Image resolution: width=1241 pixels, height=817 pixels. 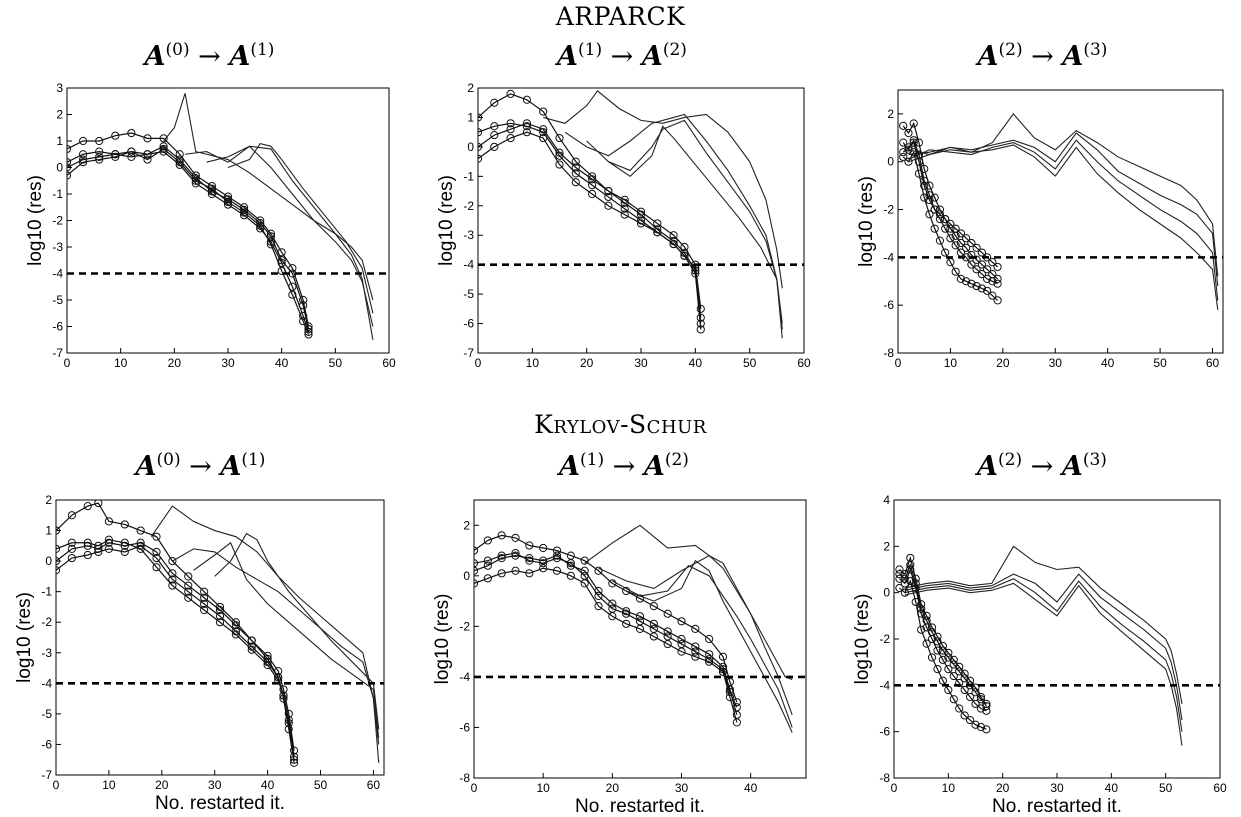 What do you see at coordinates (59, 141) in the screenshot?
I see `y-tick-label: 1` at bounding box center [59, 141].